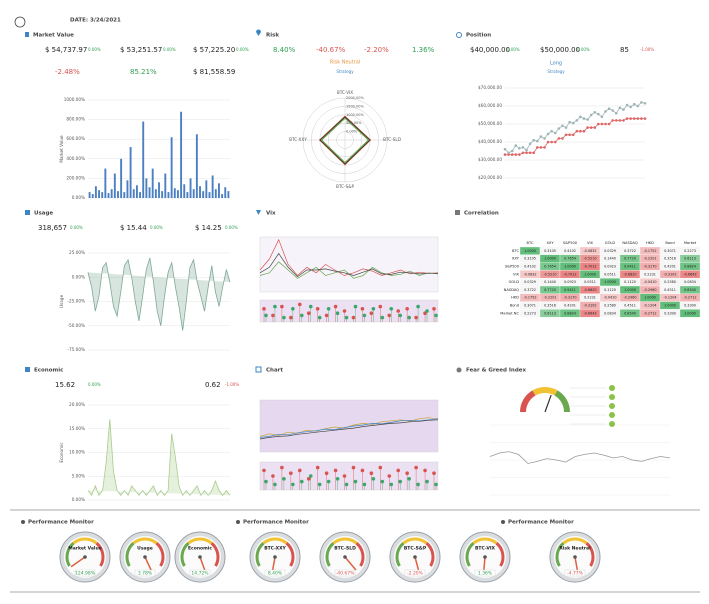 The height and width of the screenshot is (604, 709). What do you see at coordinates (570, 243) in the screenshot?
I see `table-header: S&P500` at bounding box center [570, 243].